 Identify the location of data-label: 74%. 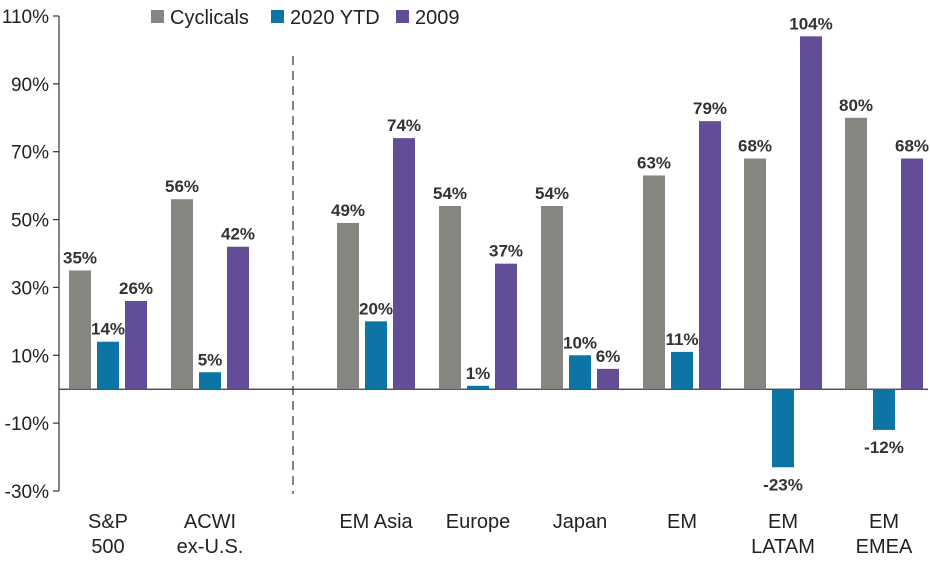
(404, 125).